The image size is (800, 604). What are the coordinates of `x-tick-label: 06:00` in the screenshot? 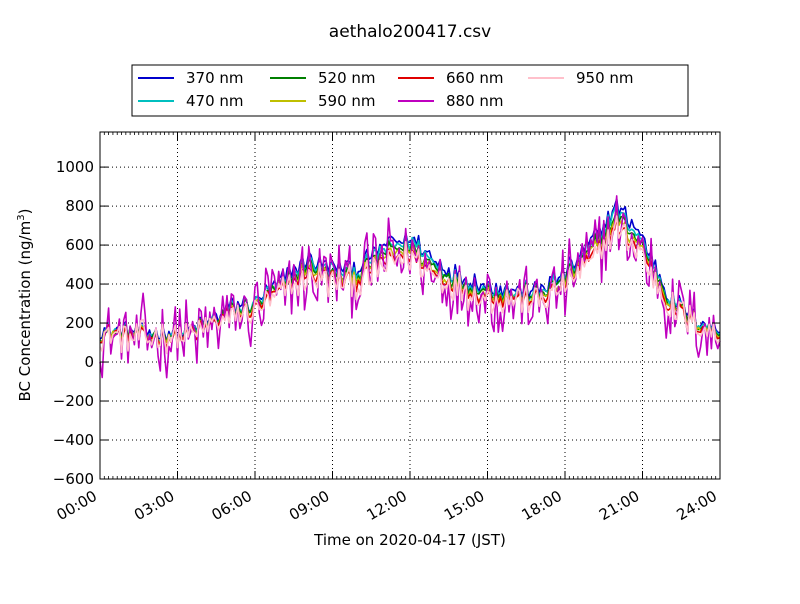 It's located at (232, 505).